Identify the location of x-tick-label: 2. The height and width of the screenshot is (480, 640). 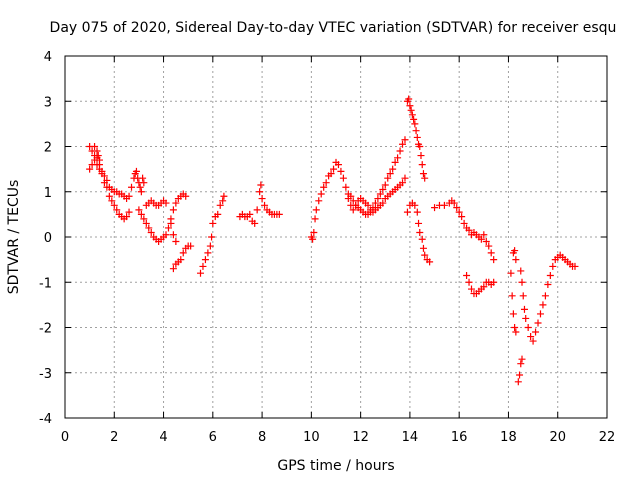
(114, 437).